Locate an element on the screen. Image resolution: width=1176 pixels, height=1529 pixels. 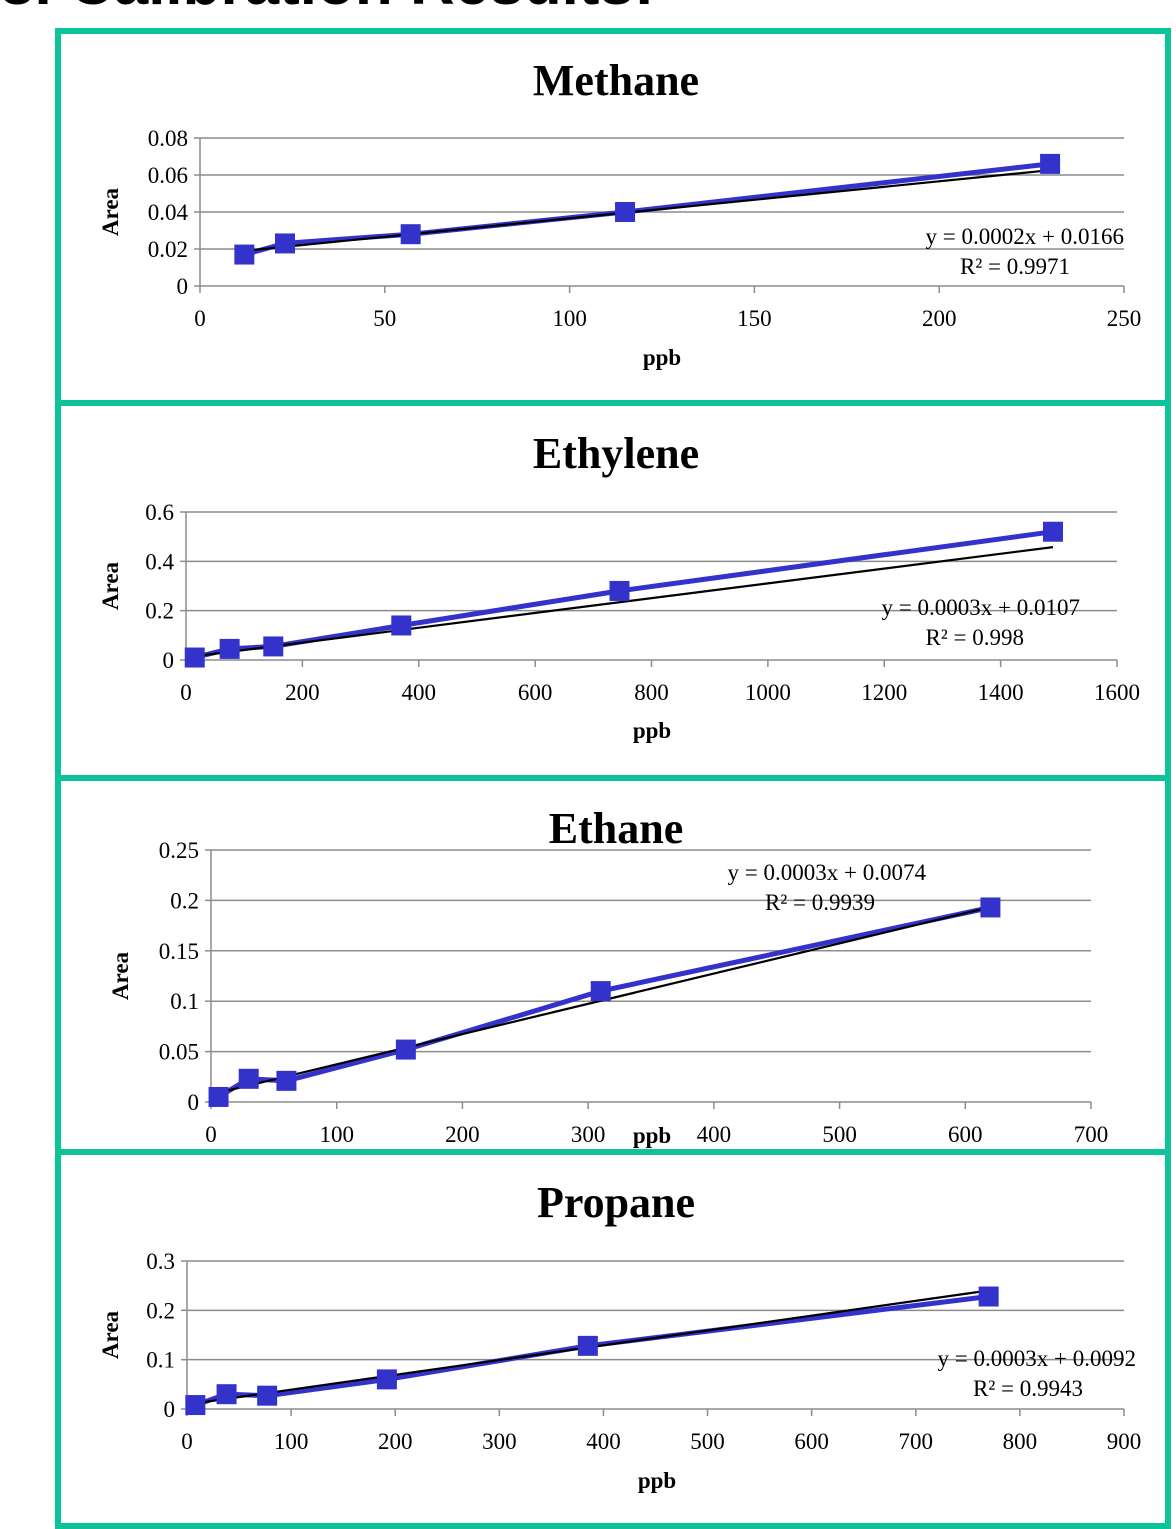
y-tick-label: 0.4 is located at coordinates (159, 561).